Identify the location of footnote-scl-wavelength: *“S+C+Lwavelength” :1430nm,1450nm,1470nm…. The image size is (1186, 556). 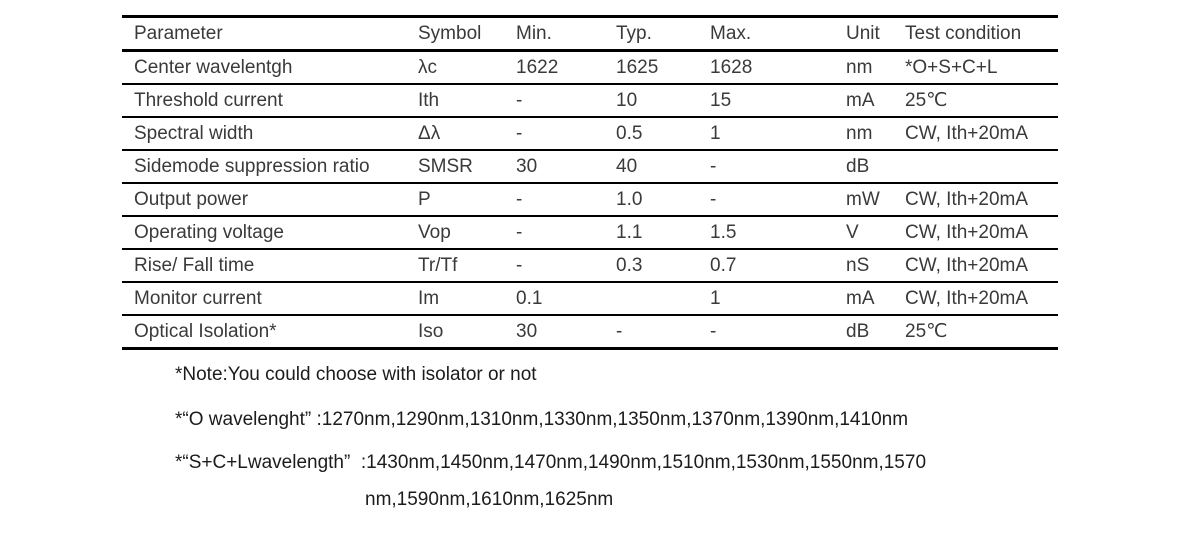
(551, 462).